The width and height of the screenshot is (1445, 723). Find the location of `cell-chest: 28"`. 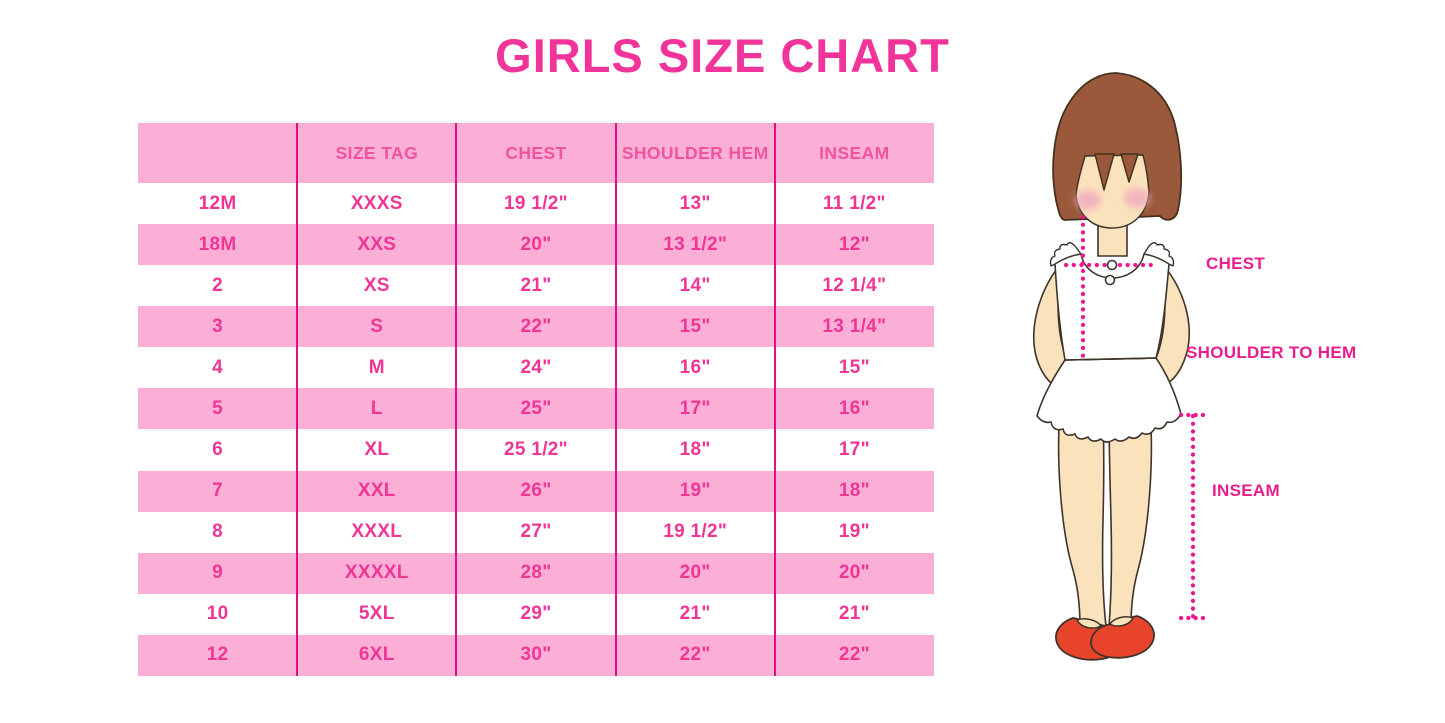

cell-chest: 28" is located at coordinates (536, 573).